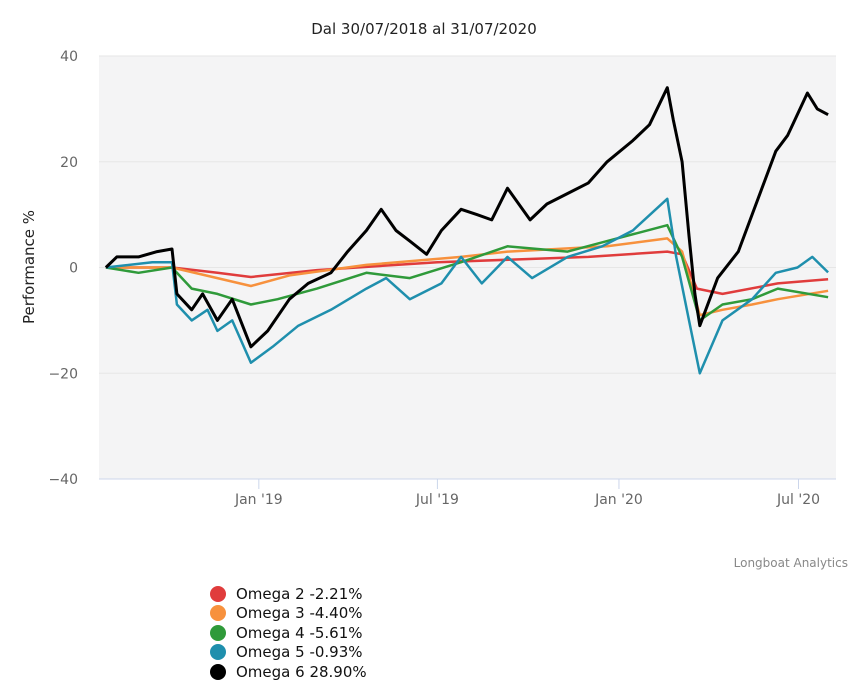  What do you see at coordinates (299, 613) in the screenshot?
I see `legend-label: Omega 3 -4.40%` at bounding box center [299, 613].